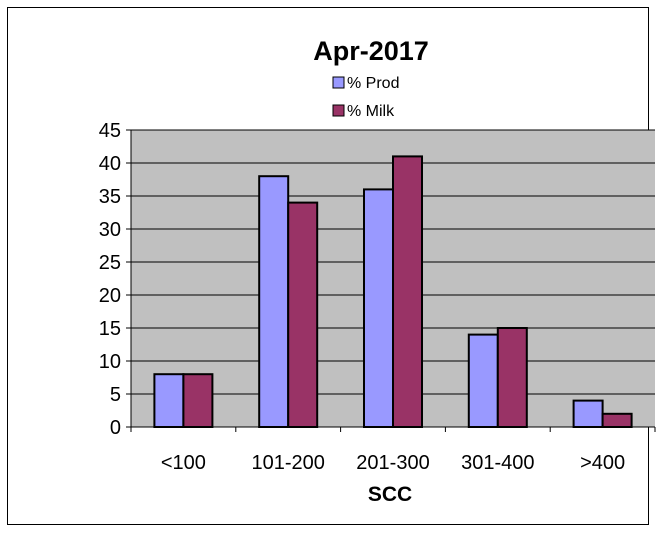 The width and height of the screenshot is (657, 533). I want to click on legend: % Prod % Milk, so click(365, 97).